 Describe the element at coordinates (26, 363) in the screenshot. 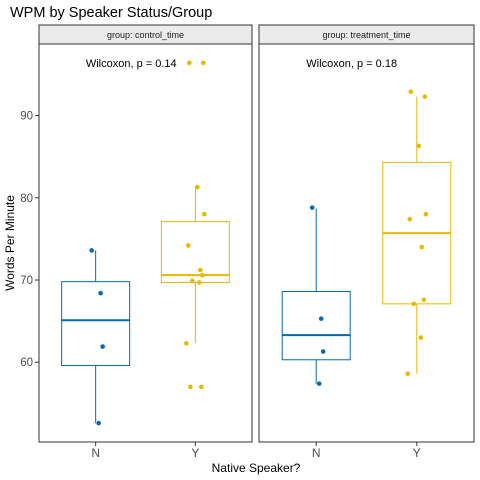

I see `y-tick-label: 60` at that location.